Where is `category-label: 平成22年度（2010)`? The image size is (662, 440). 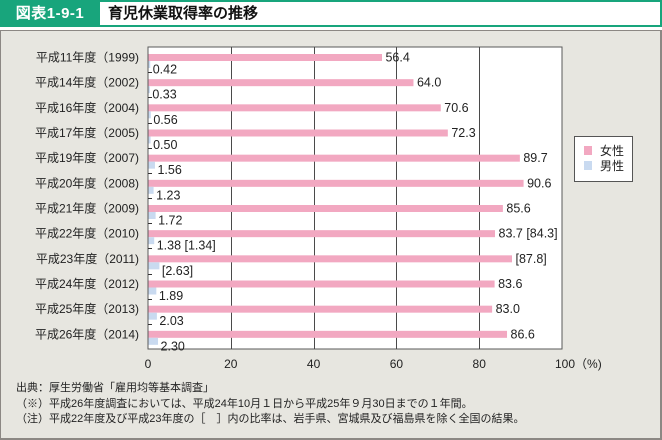
category-label: 平成22年度（2010) is located at coordinates (87, 233).